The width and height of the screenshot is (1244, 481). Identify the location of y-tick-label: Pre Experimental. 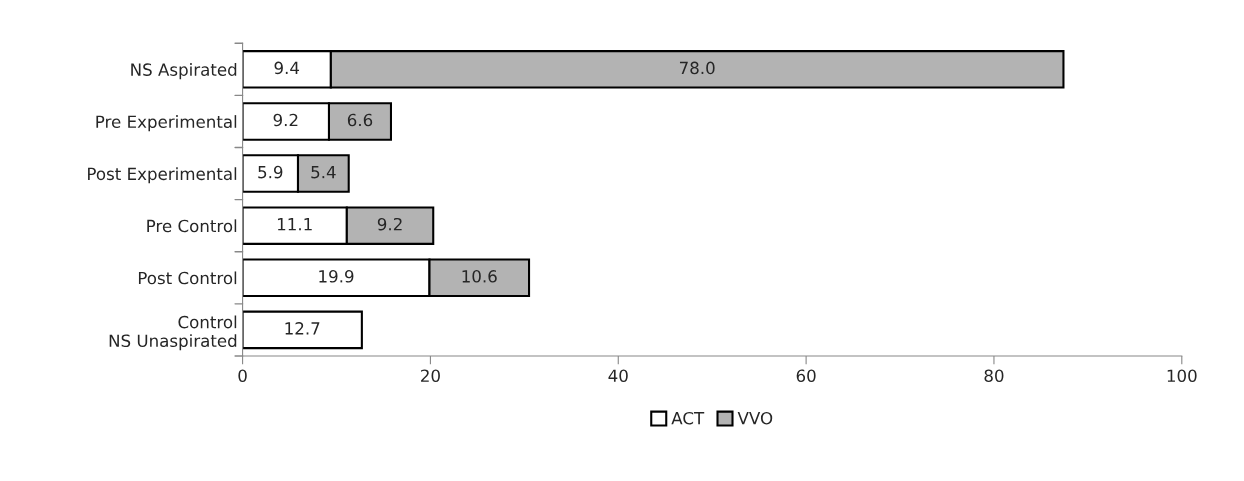
(166, 123).